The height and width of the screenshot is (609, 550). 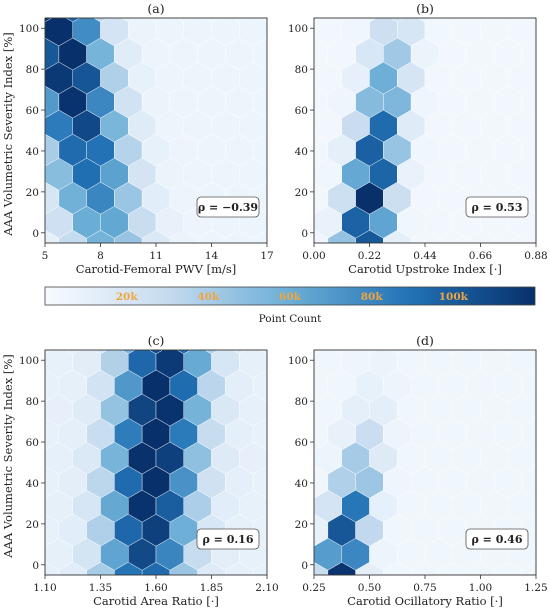 I want to click on panel-title: (a), so click(x=155, y=8).